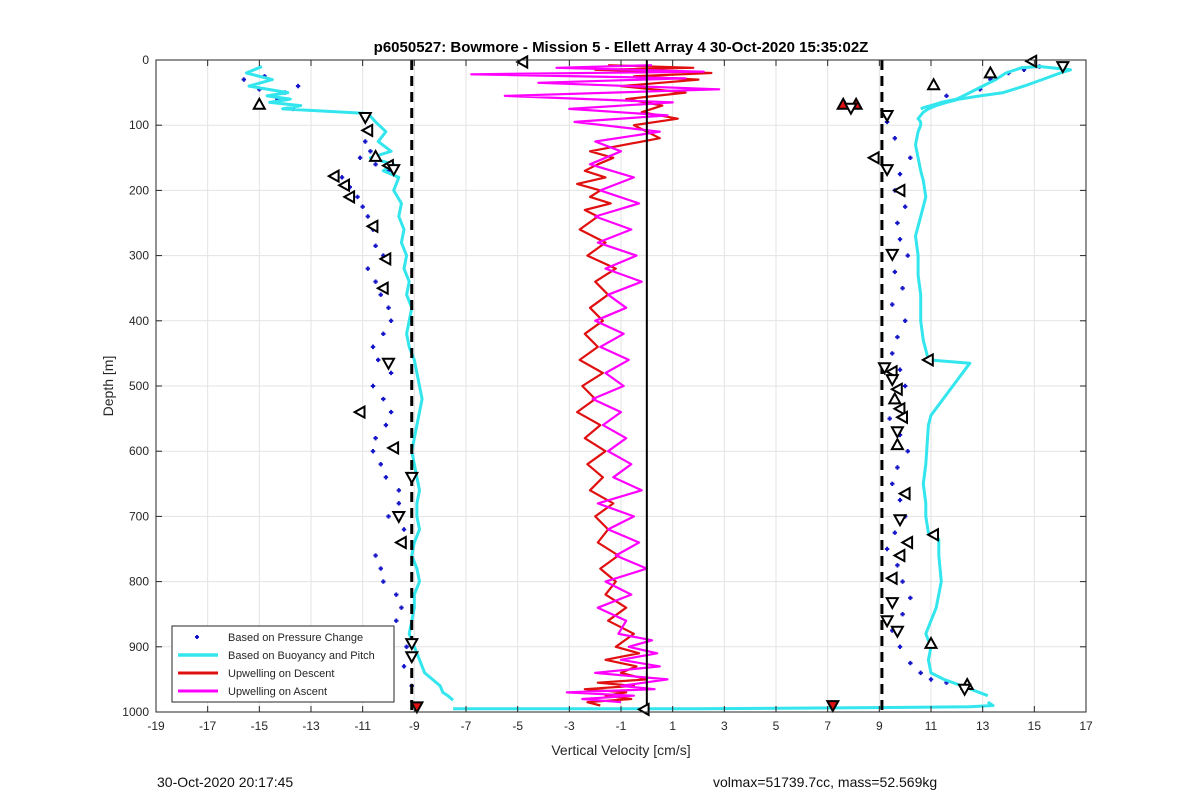 Image resolution: width=1200 pixels, height=804 pixels. Describe the element at coordinates (1035, 726) in the screenshot. I see `x-tick-label: 15` at that location.